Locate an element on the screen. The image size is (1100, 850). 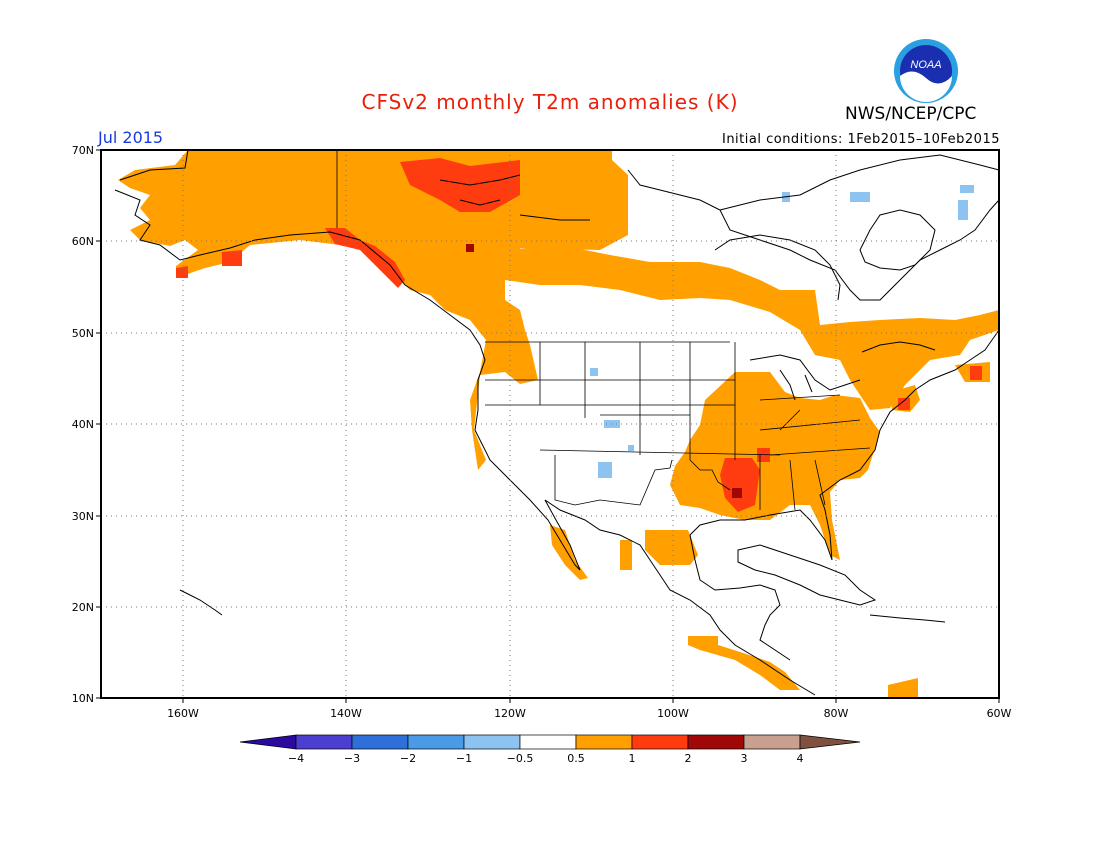
lon-label: 140W is located at coordinates (346, 713).